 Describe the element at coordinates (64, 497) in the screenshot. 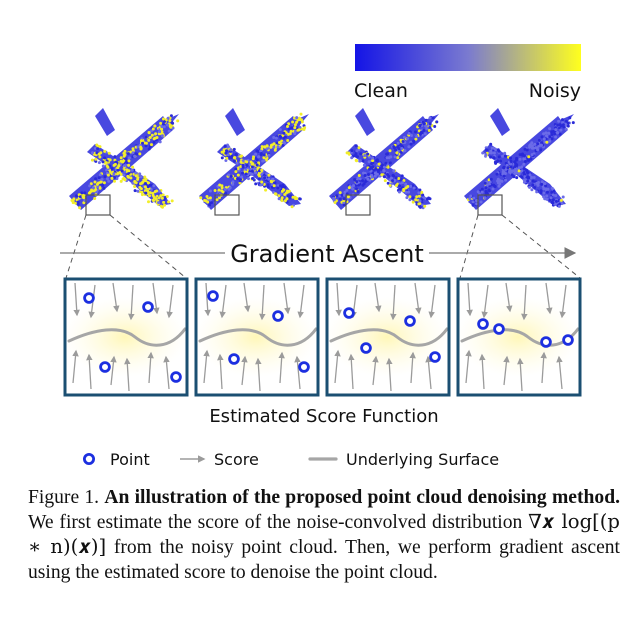

I see `caption-label: Figure 1.` at that location.